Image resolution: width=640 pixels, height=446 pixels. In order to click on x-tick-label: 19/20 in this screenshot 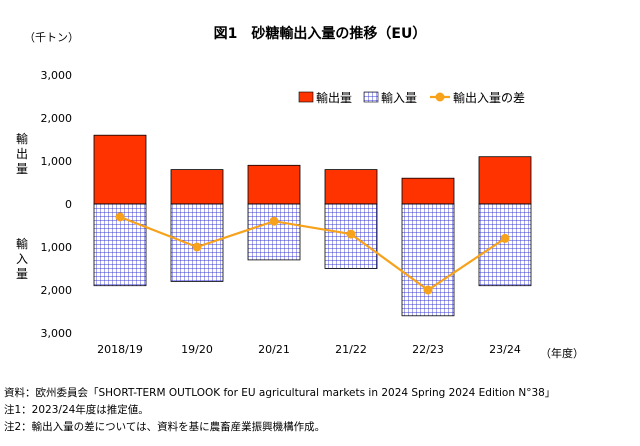, I will do `click(197, 349)`.